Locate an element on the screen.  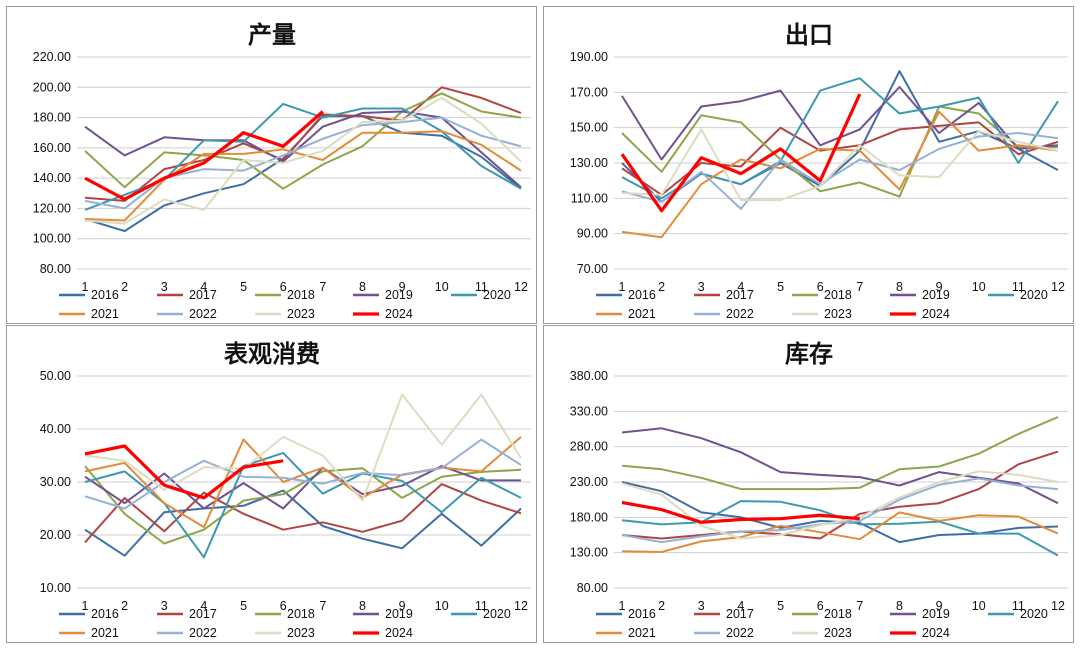
y-tick-label: 170.00 is located at coordinates (589, 92).